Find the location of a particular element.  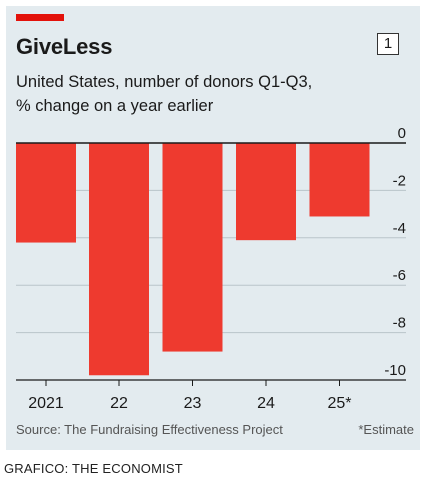

accent-bar is located at coordinates (40, 17).